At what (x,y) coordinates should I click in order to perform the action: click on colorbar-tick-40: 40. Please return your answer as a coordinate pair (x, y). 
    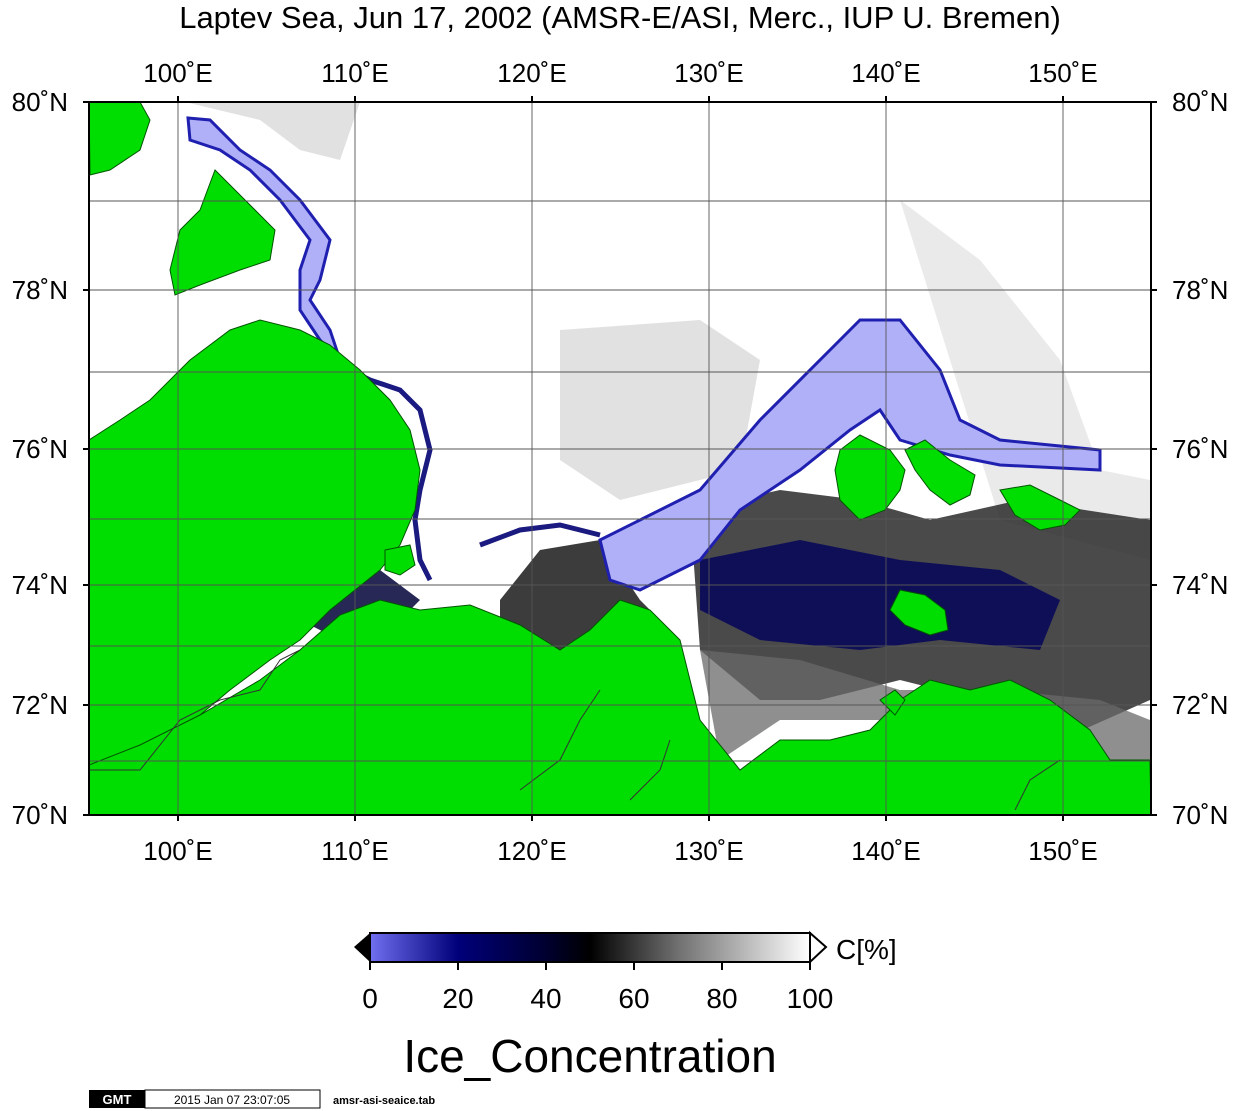
    Looking at the image, I should click on (545, 998).